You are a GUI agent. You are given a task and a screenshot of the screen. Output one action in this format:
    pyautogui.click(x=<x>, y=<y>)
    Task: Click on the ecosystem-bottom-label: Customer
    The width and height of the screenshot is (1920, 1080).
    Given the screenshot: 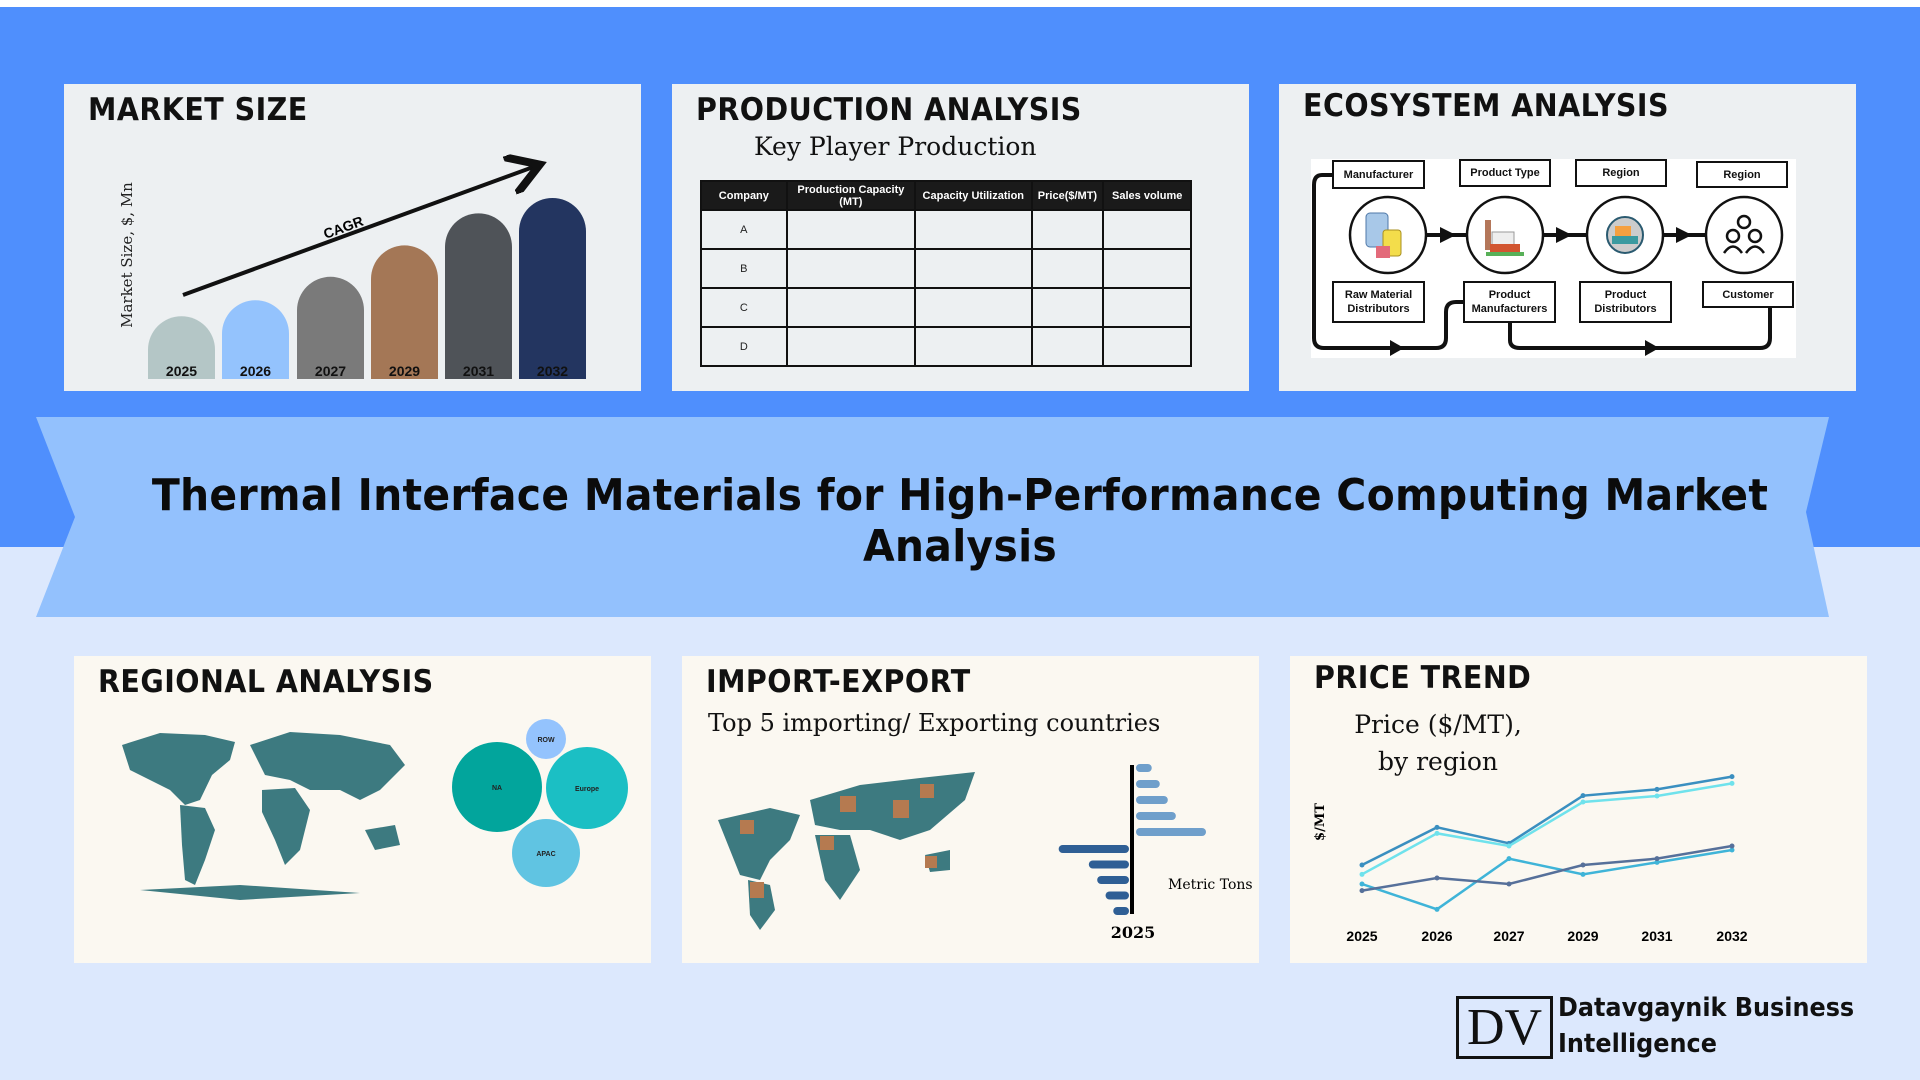 What is the action you would take?
    pyautogui.click(x=1748, y=294)
    